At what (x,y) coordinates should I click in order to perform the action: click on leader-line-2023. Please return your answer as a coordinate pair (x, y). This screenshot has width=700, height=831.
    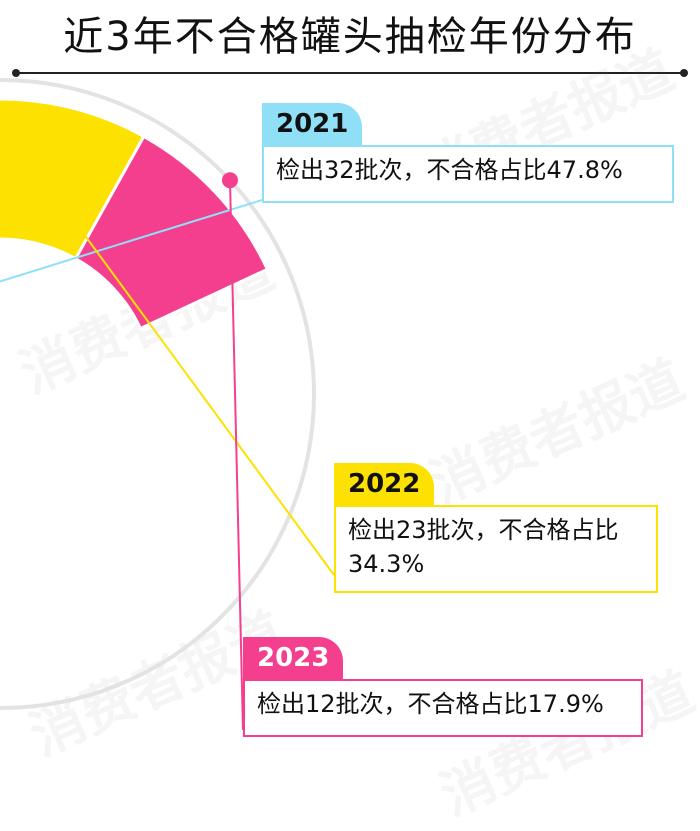
    Looking at the image, I should click on (236, 455).